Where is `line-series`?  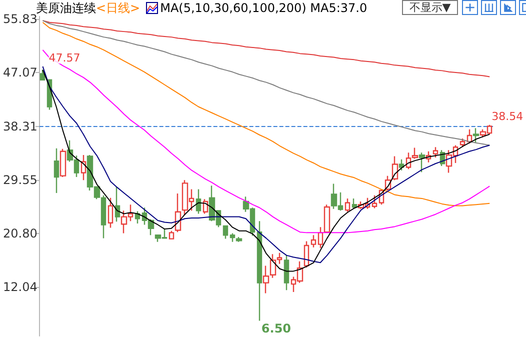
line-series is located at coordinates (266, 49).